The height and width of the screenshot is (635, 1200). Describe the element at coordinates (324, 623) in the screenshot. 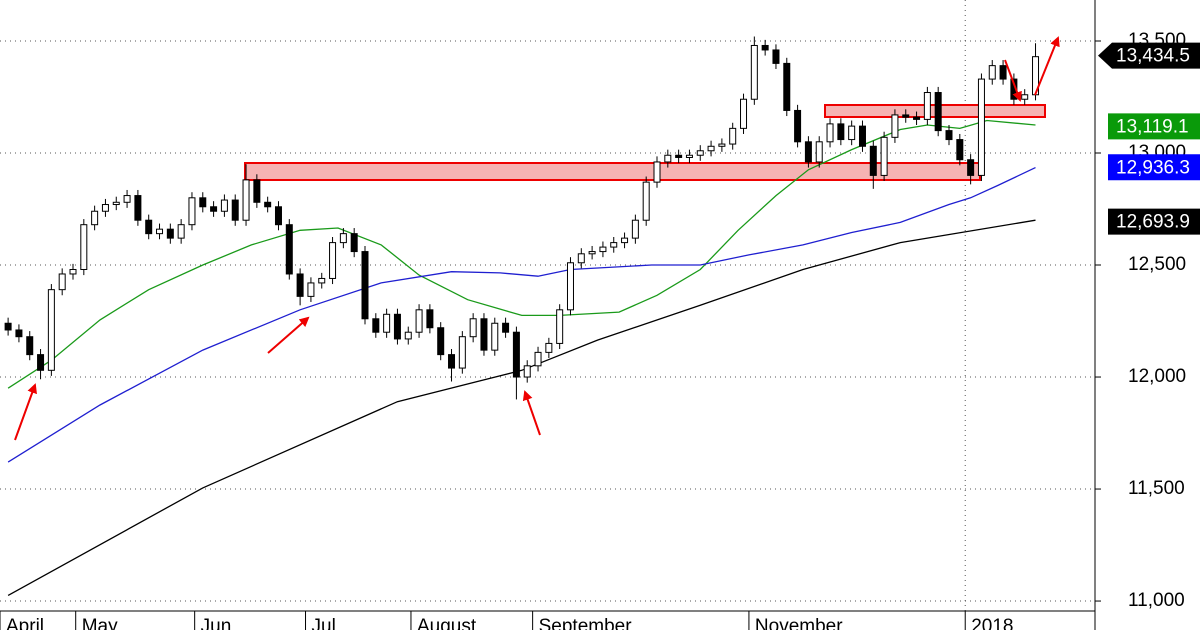

I see `x-tick-label: Jul` at that location.